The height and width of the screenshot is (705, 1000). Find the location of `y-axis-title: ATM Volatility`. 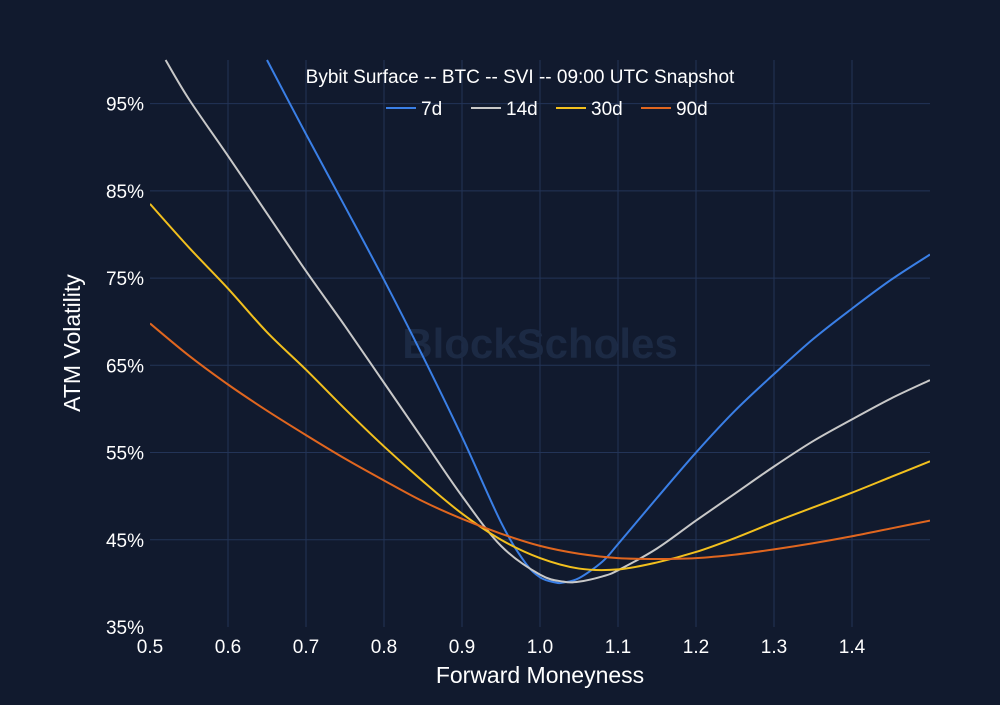

y-axis-title: ATM Volatility is located at coordinates (72, 343).